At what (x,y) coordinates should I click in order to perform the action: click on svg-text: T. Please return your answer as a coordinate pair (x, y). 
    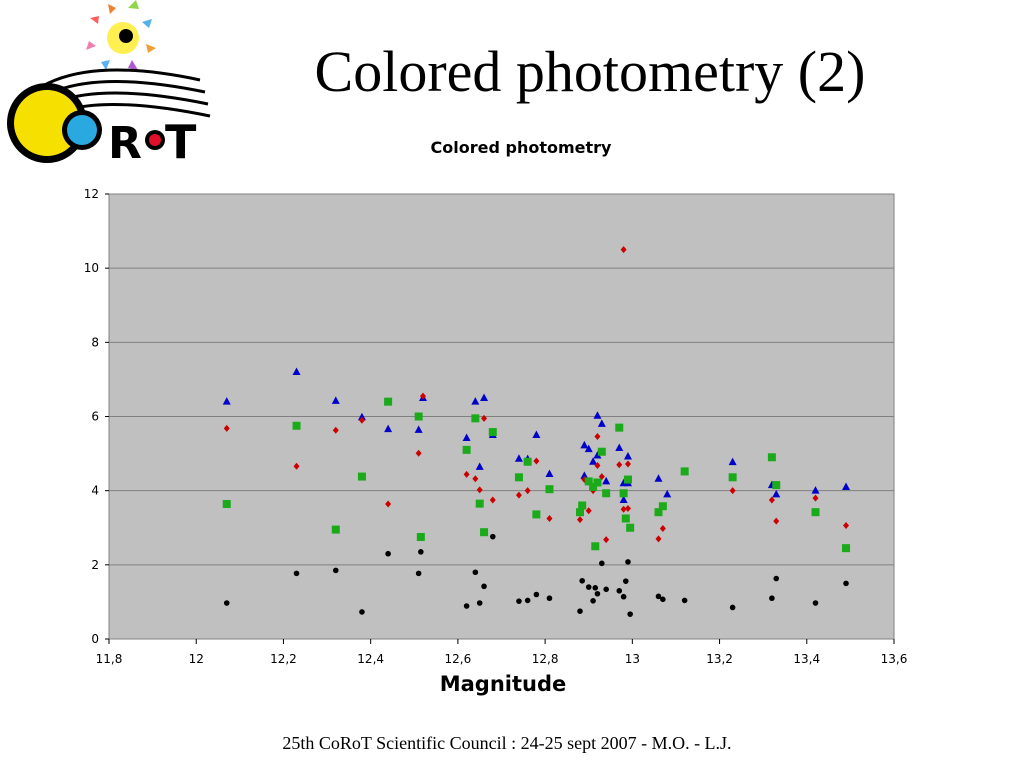
    Looking at the image, I should click on (181, 142).